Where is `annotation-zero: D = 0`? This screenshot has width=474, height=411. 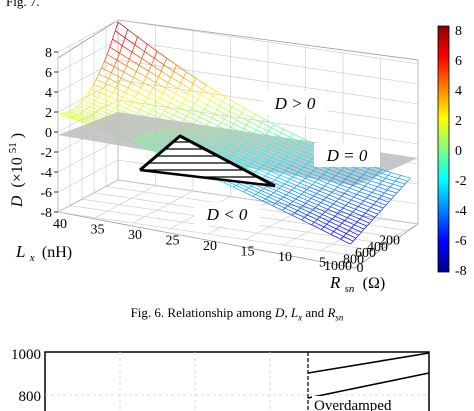
annotation-zero: D = 0 is located at coordinates (347, 155).